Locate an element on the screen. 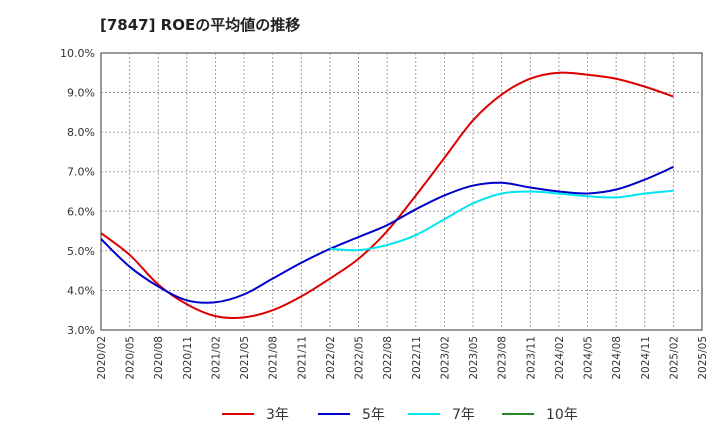 This screenshot has width=720, height=440. x-tick-label: 2021/11 is located at coordinates (302, 358).